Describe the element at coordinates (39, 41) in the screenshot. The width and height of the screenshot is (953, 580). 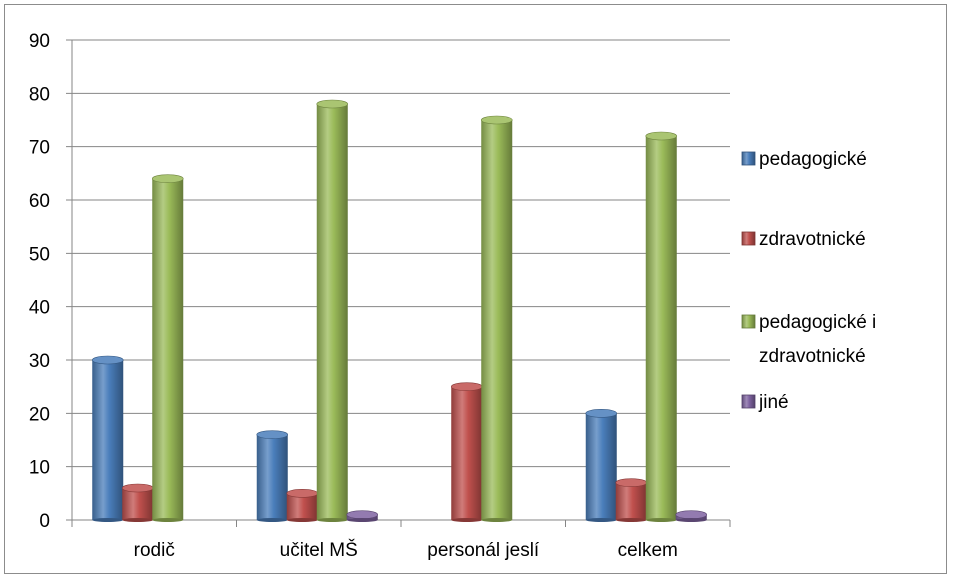
I see `y-tick-label: 90` at that location.